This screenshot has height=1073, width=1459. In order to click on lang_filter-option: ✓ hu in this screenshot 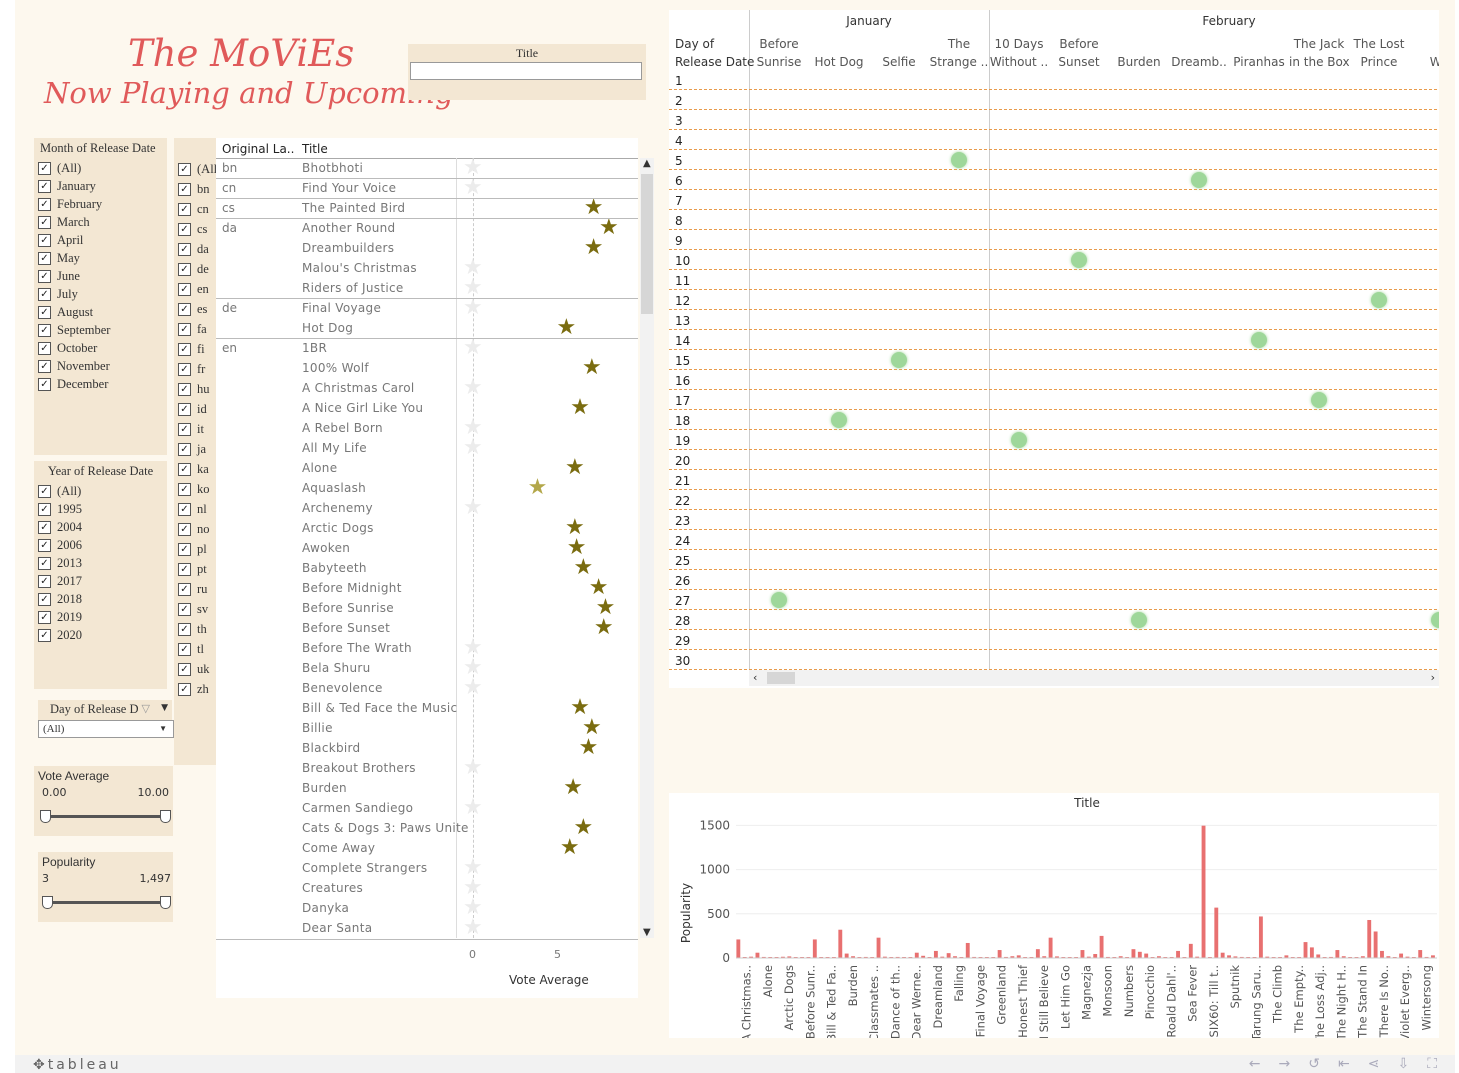, I will do `click(197, 389)`.